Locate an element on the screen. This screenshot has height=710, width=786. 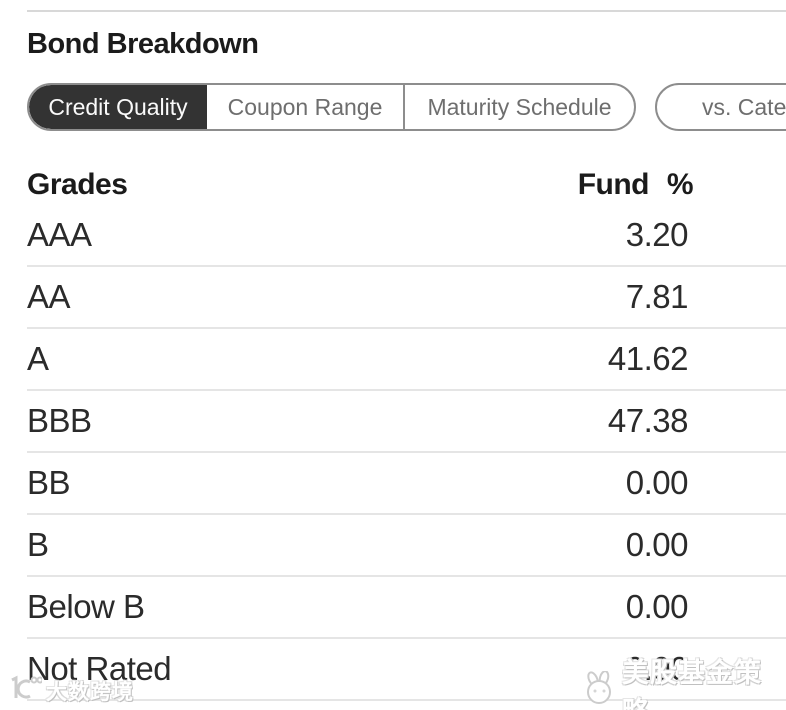
fund-pct-cell: 3.20 is located at coordinates (657, 234).